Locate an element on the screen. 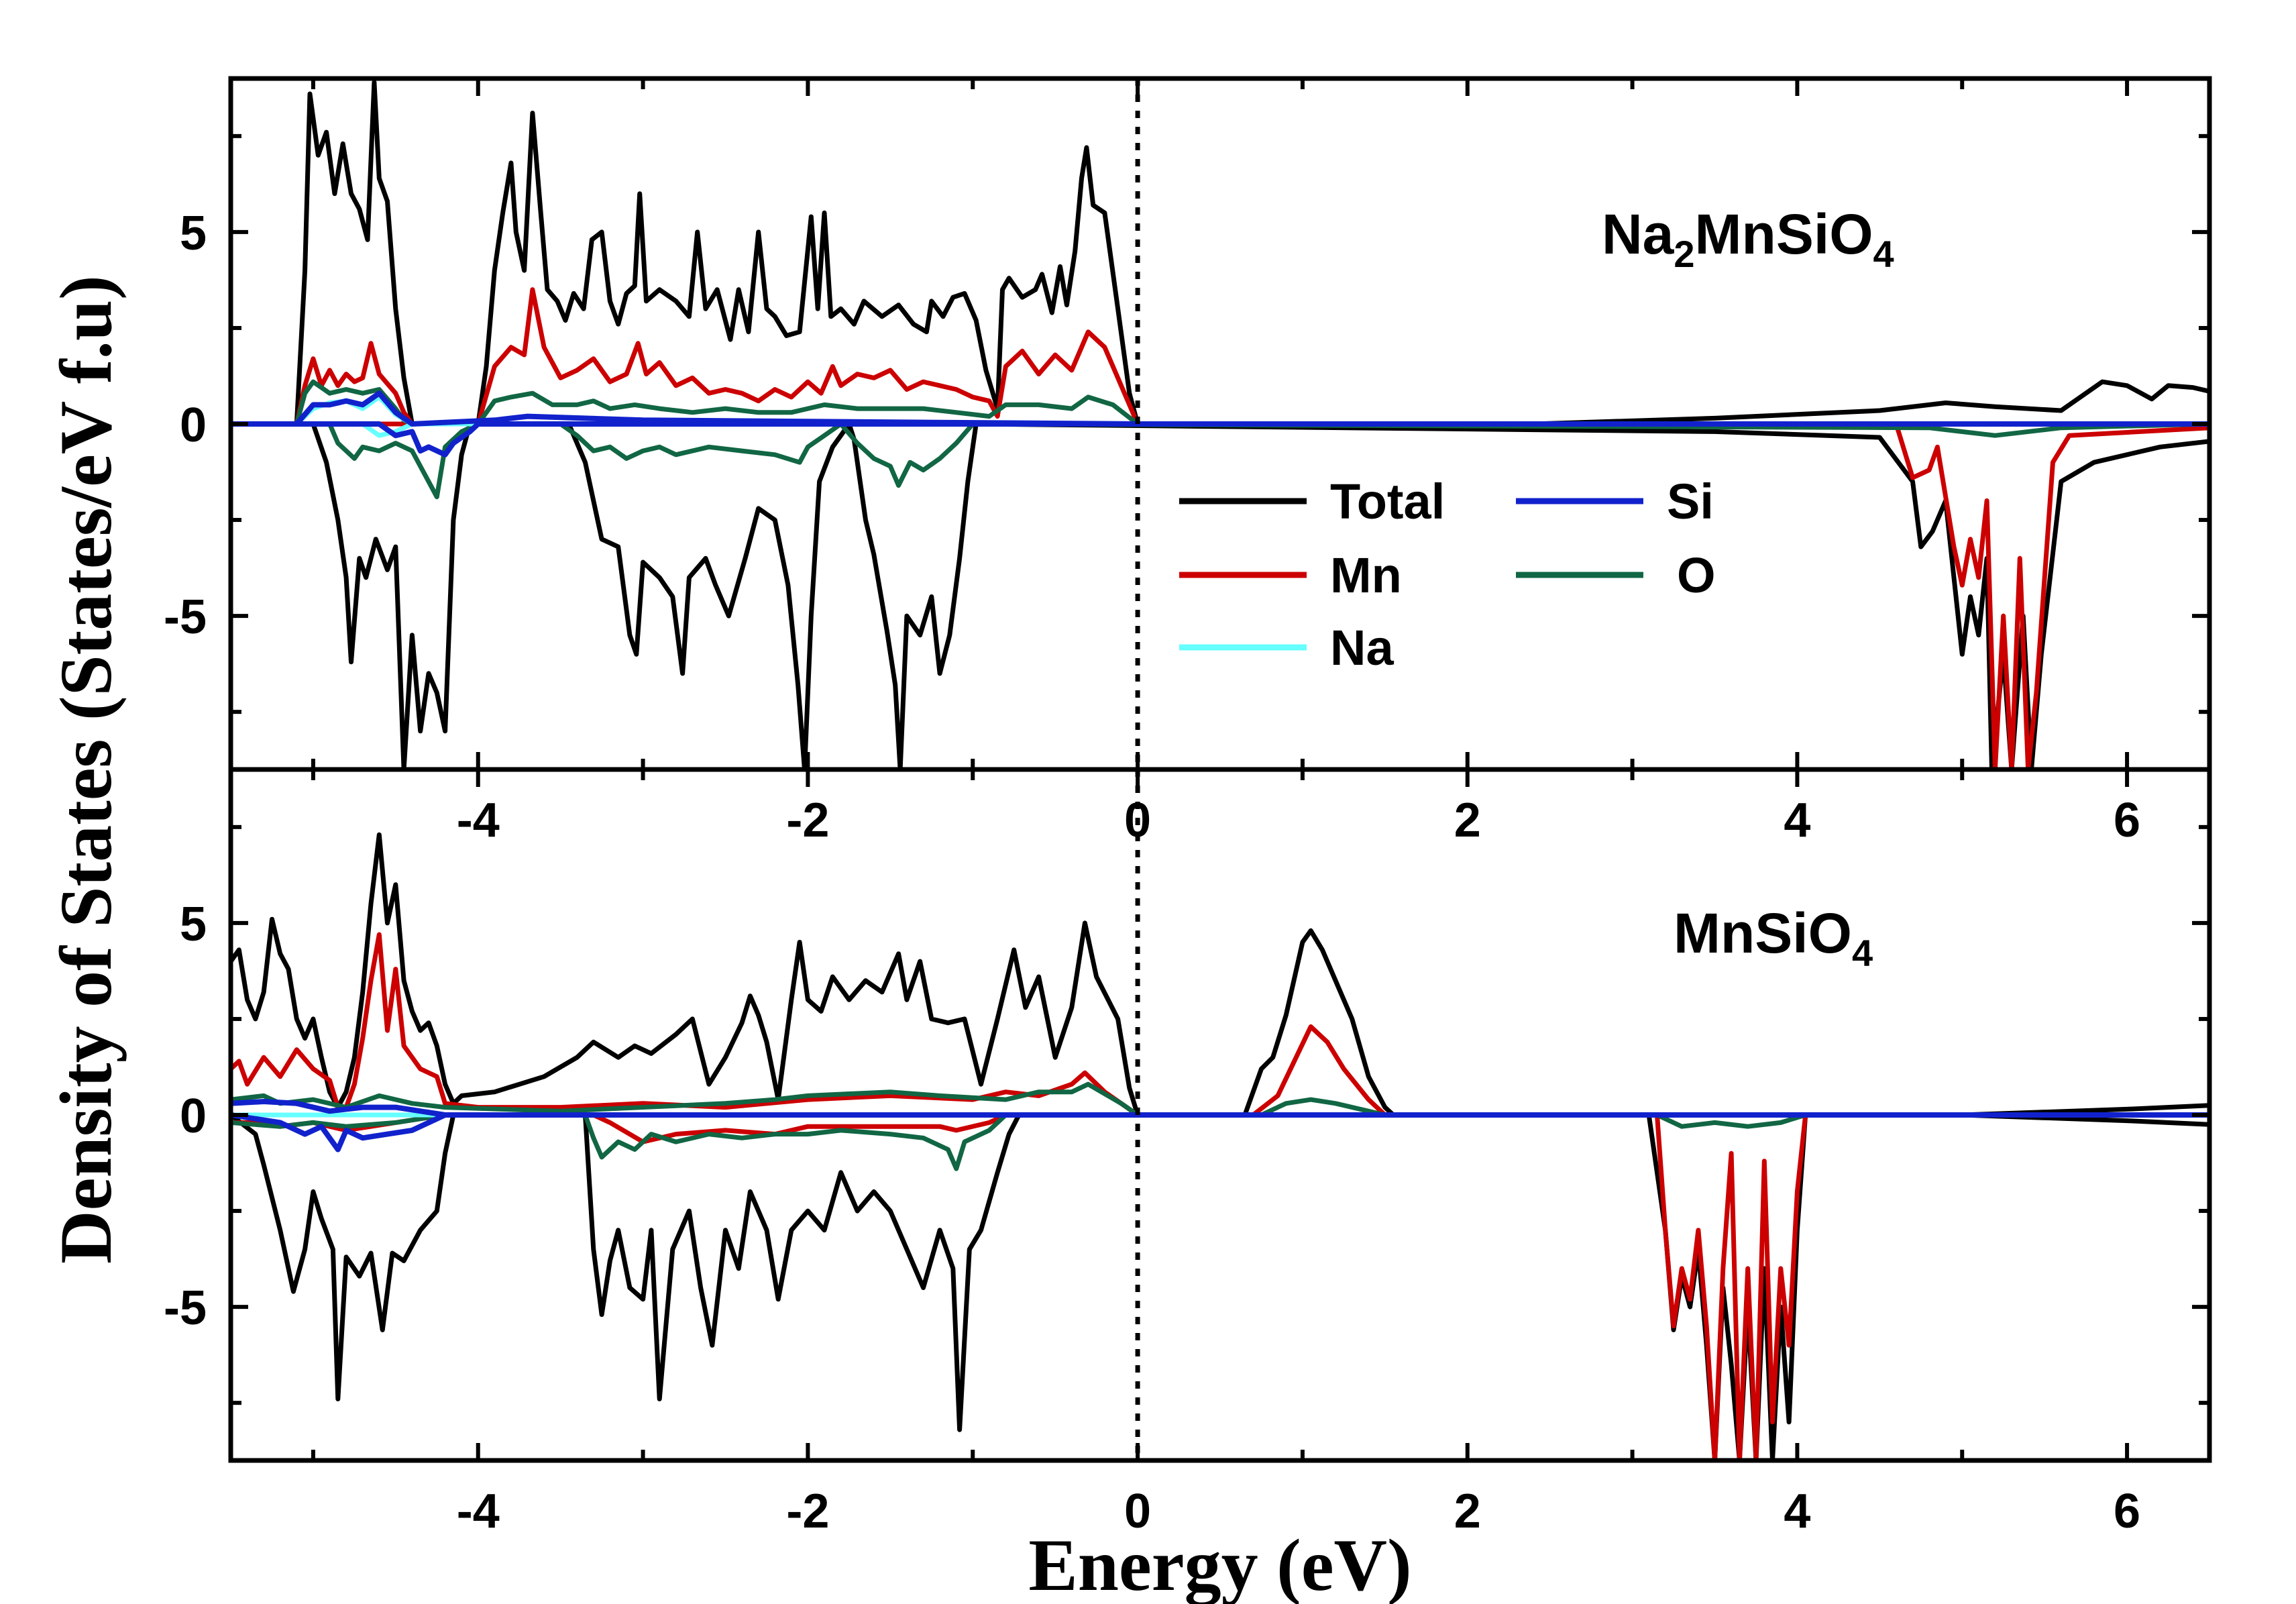  panel-bottom-title: MnSiO4 is located at coordinates (1773, 938).